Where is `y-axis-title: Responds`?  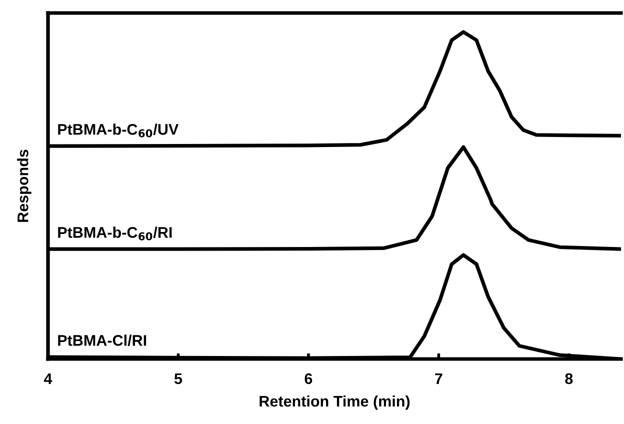 y-axis-title: Responds is located at coordinates (24, 186).